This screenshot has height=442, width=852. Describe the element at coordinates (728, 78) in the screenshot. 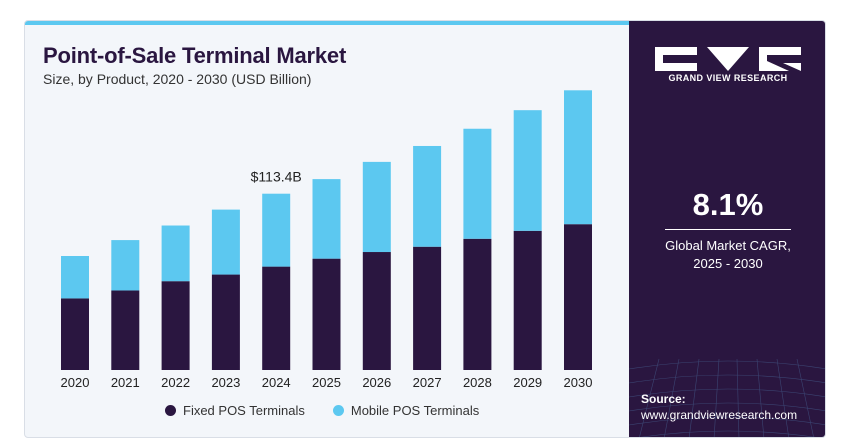

I see `brand-name: GRAND VIEW RESEARCH` at that location.